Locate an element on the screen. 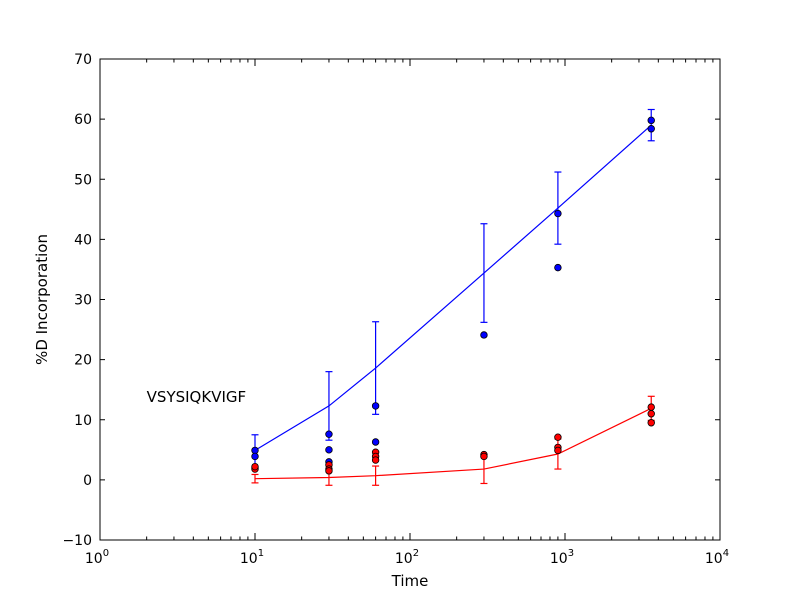  y-tick-label: 0 is located at coordinates (87, 481).